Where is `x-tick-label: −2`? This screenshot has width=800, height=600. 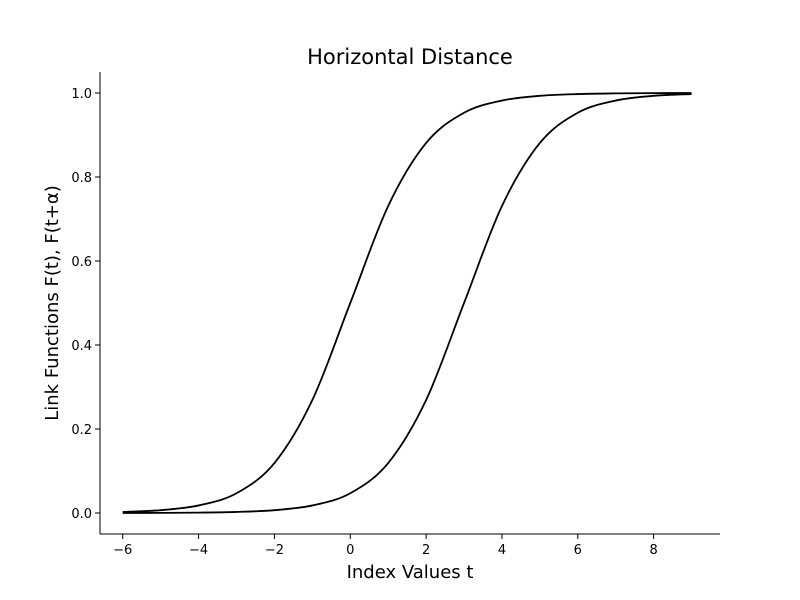
x-tick-label: −2 is located at coordinates (274, 550).